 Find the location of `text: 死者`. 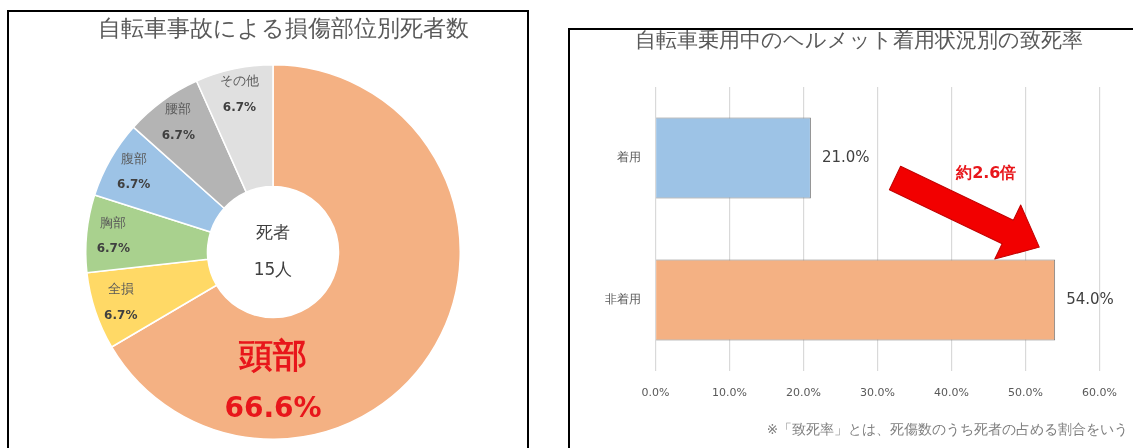

text: 死者 is located at coordinates (273, 231).